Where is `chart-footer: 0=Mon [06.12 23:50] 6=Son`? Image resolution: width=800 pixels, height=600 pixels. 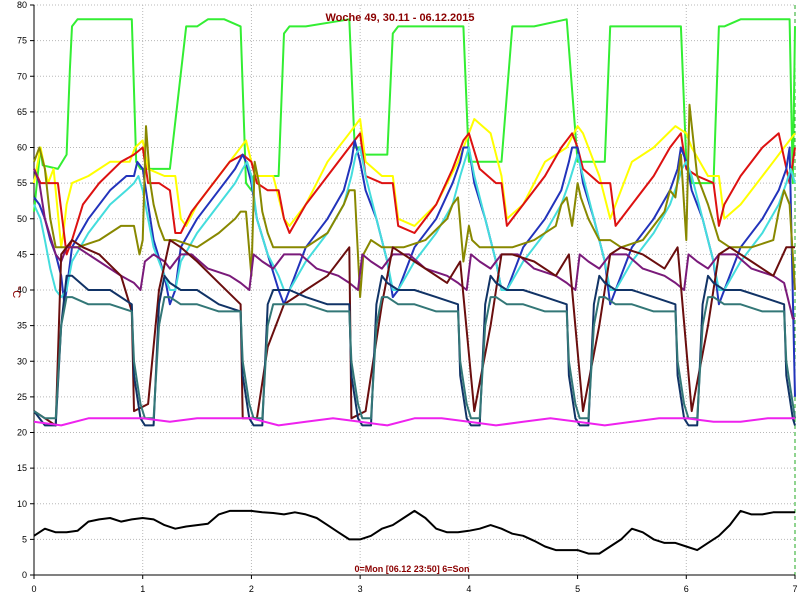 chart-footer: 0=Mon [06.12 23:50] 6=Son is located at coordinates (411, 569).